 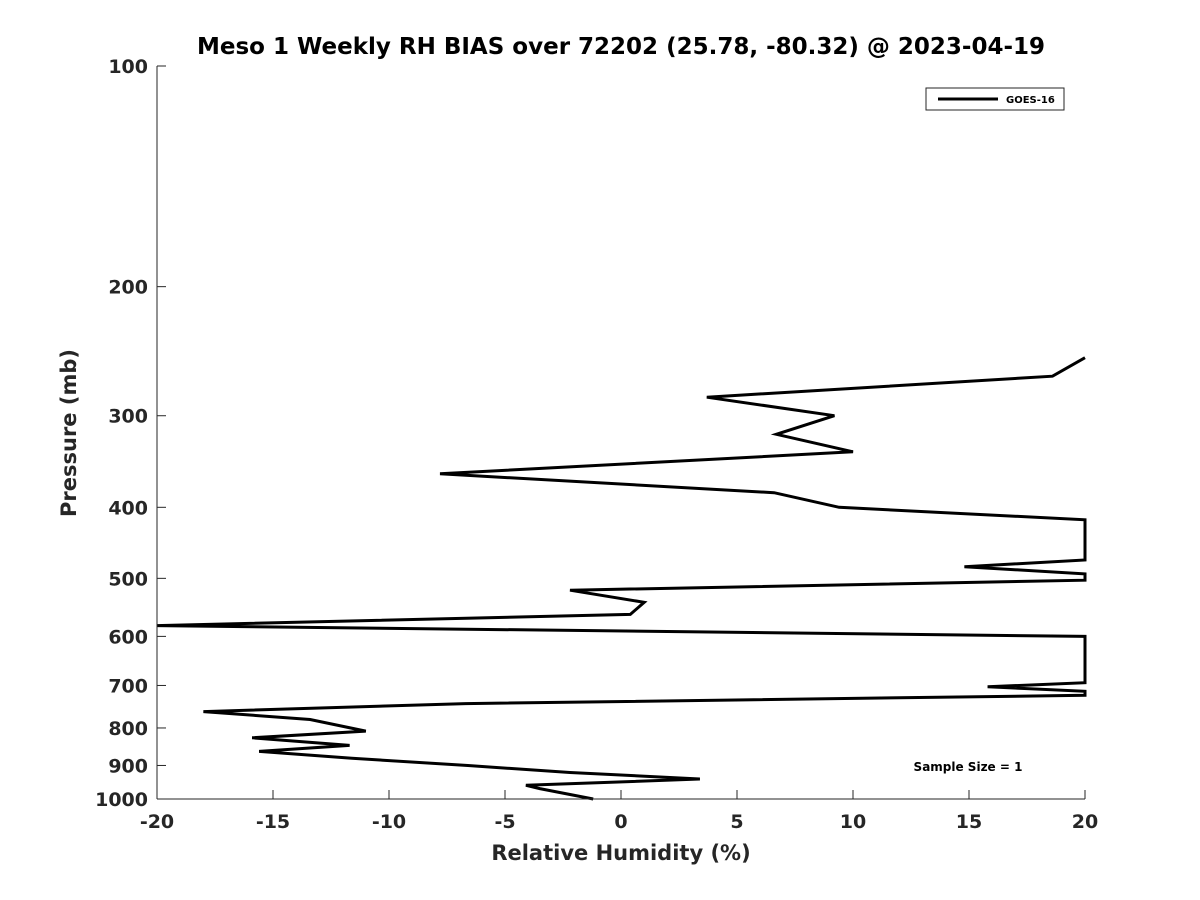 I want to click on y-tick-label: 200, so click(x=128, y=288).